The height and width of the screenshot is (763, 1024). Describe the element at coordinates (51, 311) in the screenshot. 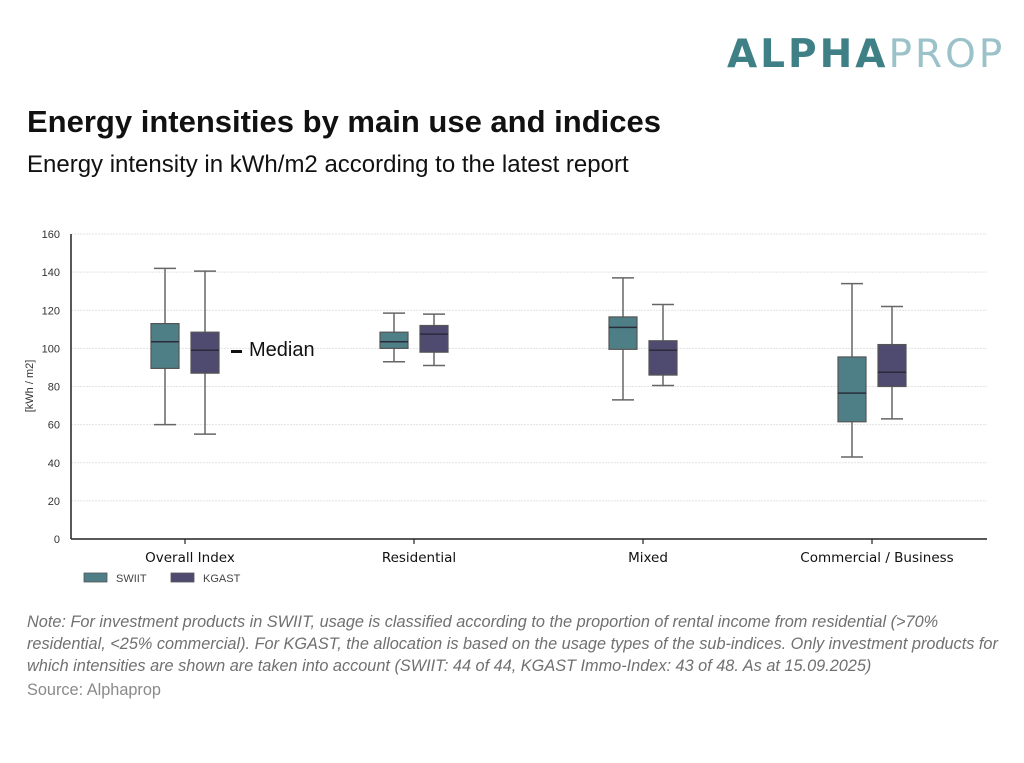

I see `y-tick-label: 120` at that location.